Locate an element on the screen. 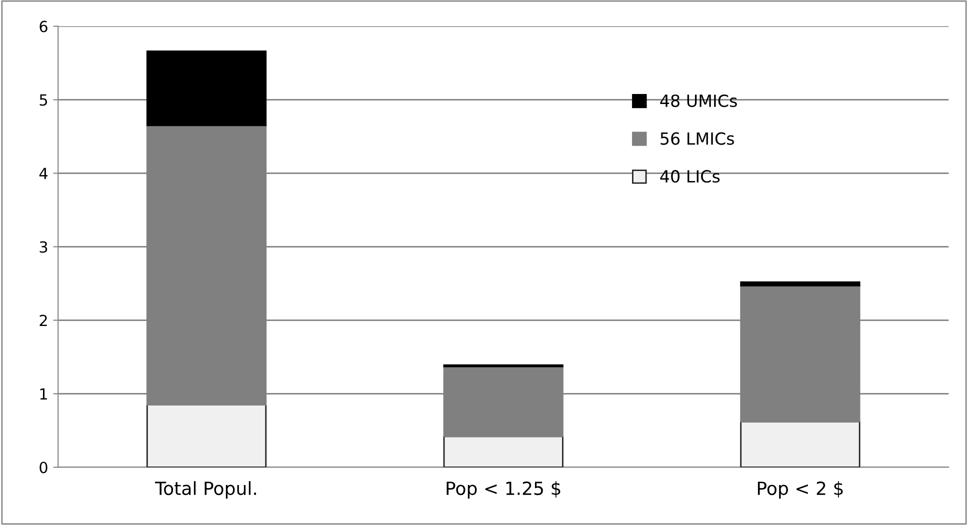 The image size is (968, 525). y-tick-label: 1 is located at coordinates (43, 394).